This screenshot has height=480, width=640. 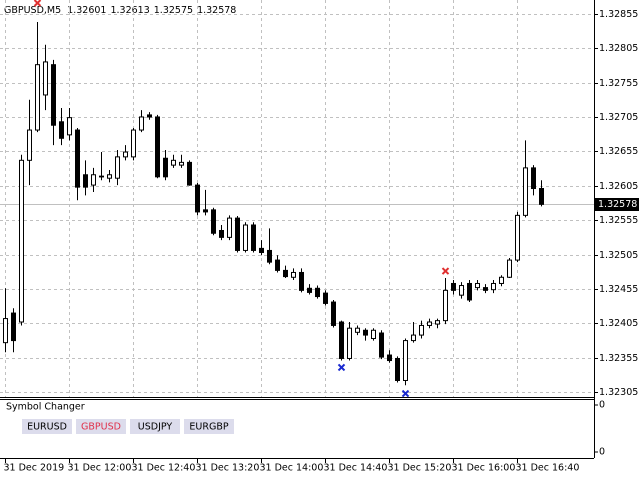 I want to click on y-tick-label: 1.32705, so click(x=618, y=117).